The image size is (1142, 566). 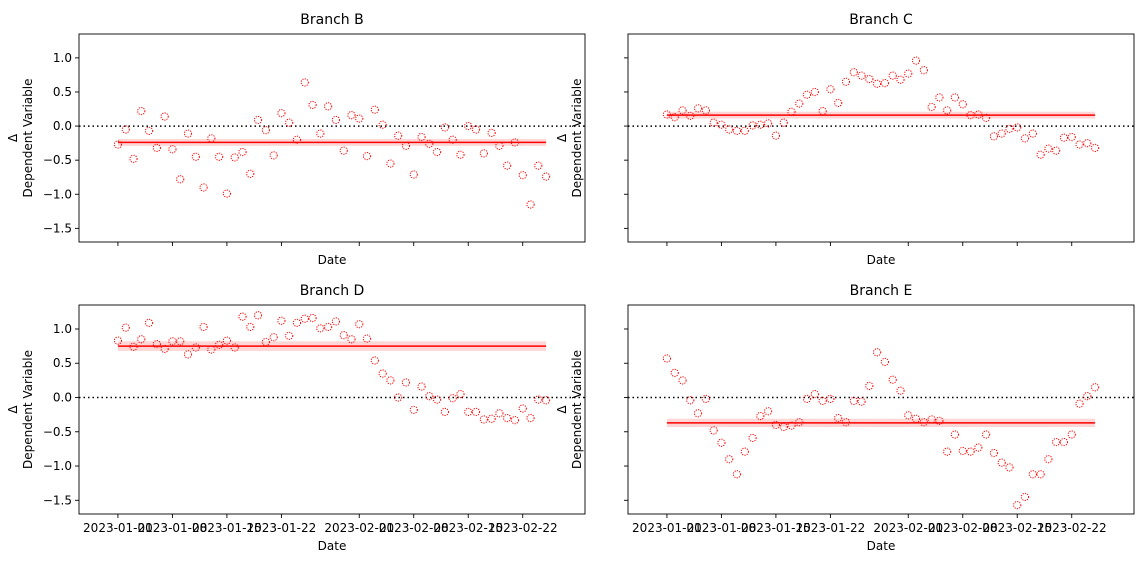 What do you see at coordinates (57, 228) in the screenshot?
I see `y-tick-label: −1.5` at bounding box center [57, 228].